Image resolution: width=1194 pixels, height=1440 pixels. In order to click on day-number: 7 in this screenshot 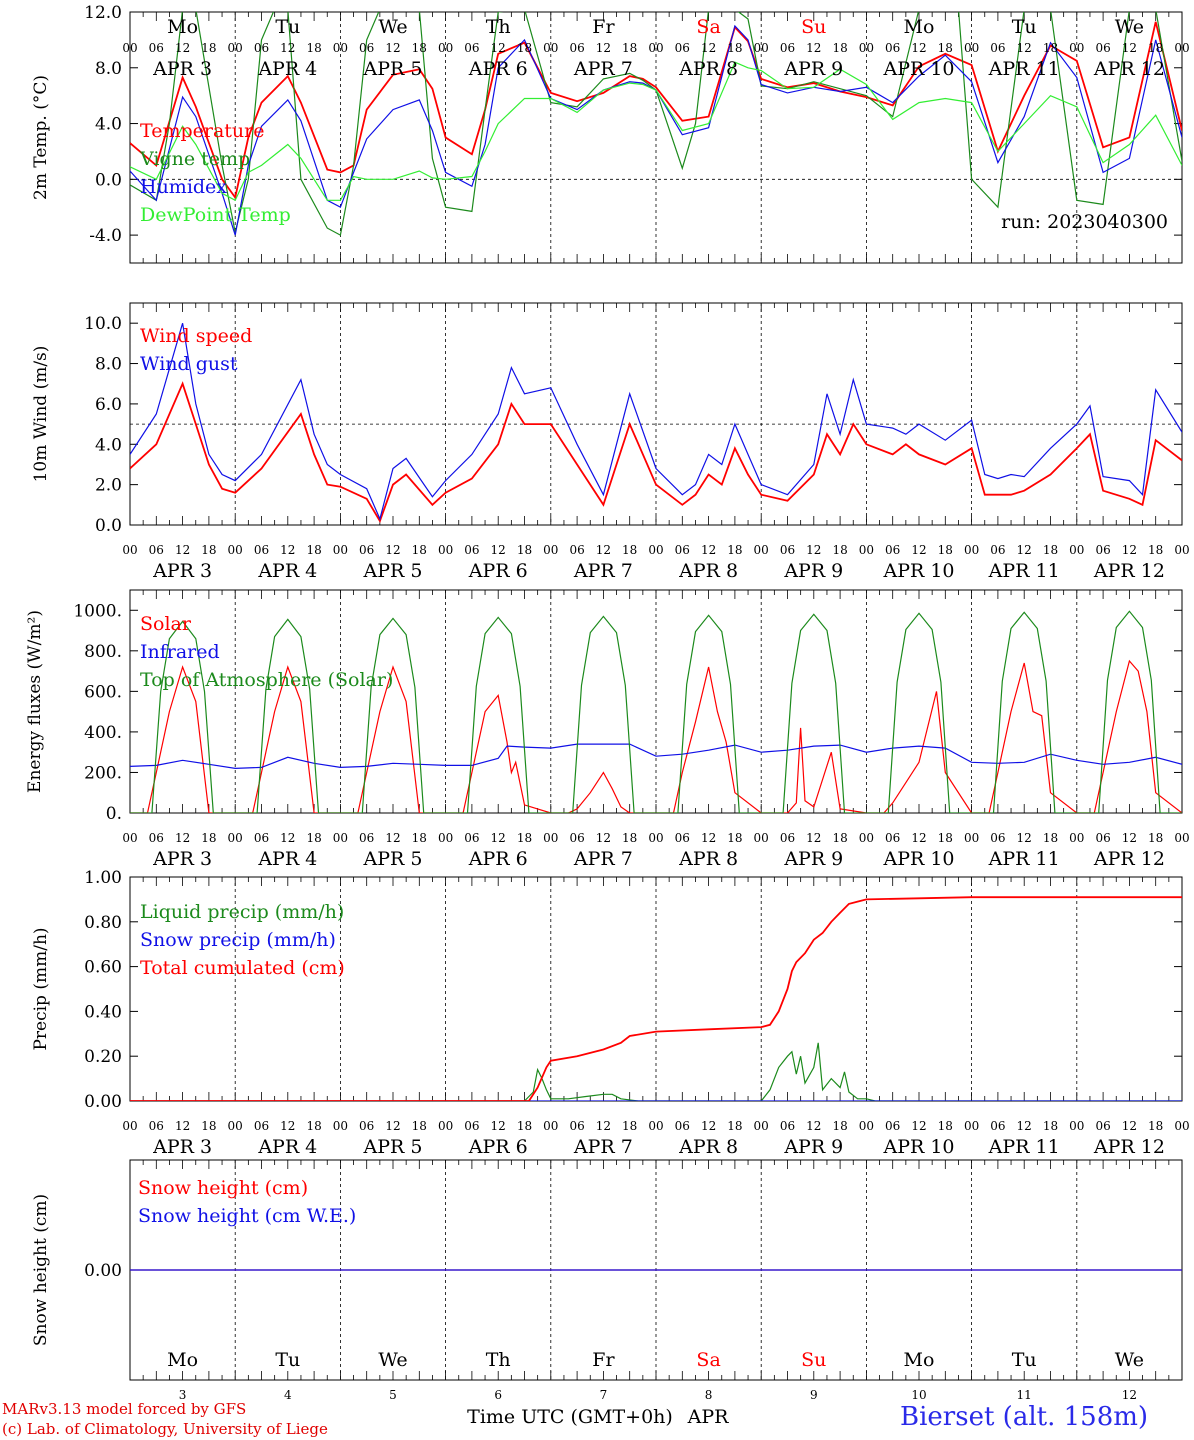, I will do `click(604, 1395)`.